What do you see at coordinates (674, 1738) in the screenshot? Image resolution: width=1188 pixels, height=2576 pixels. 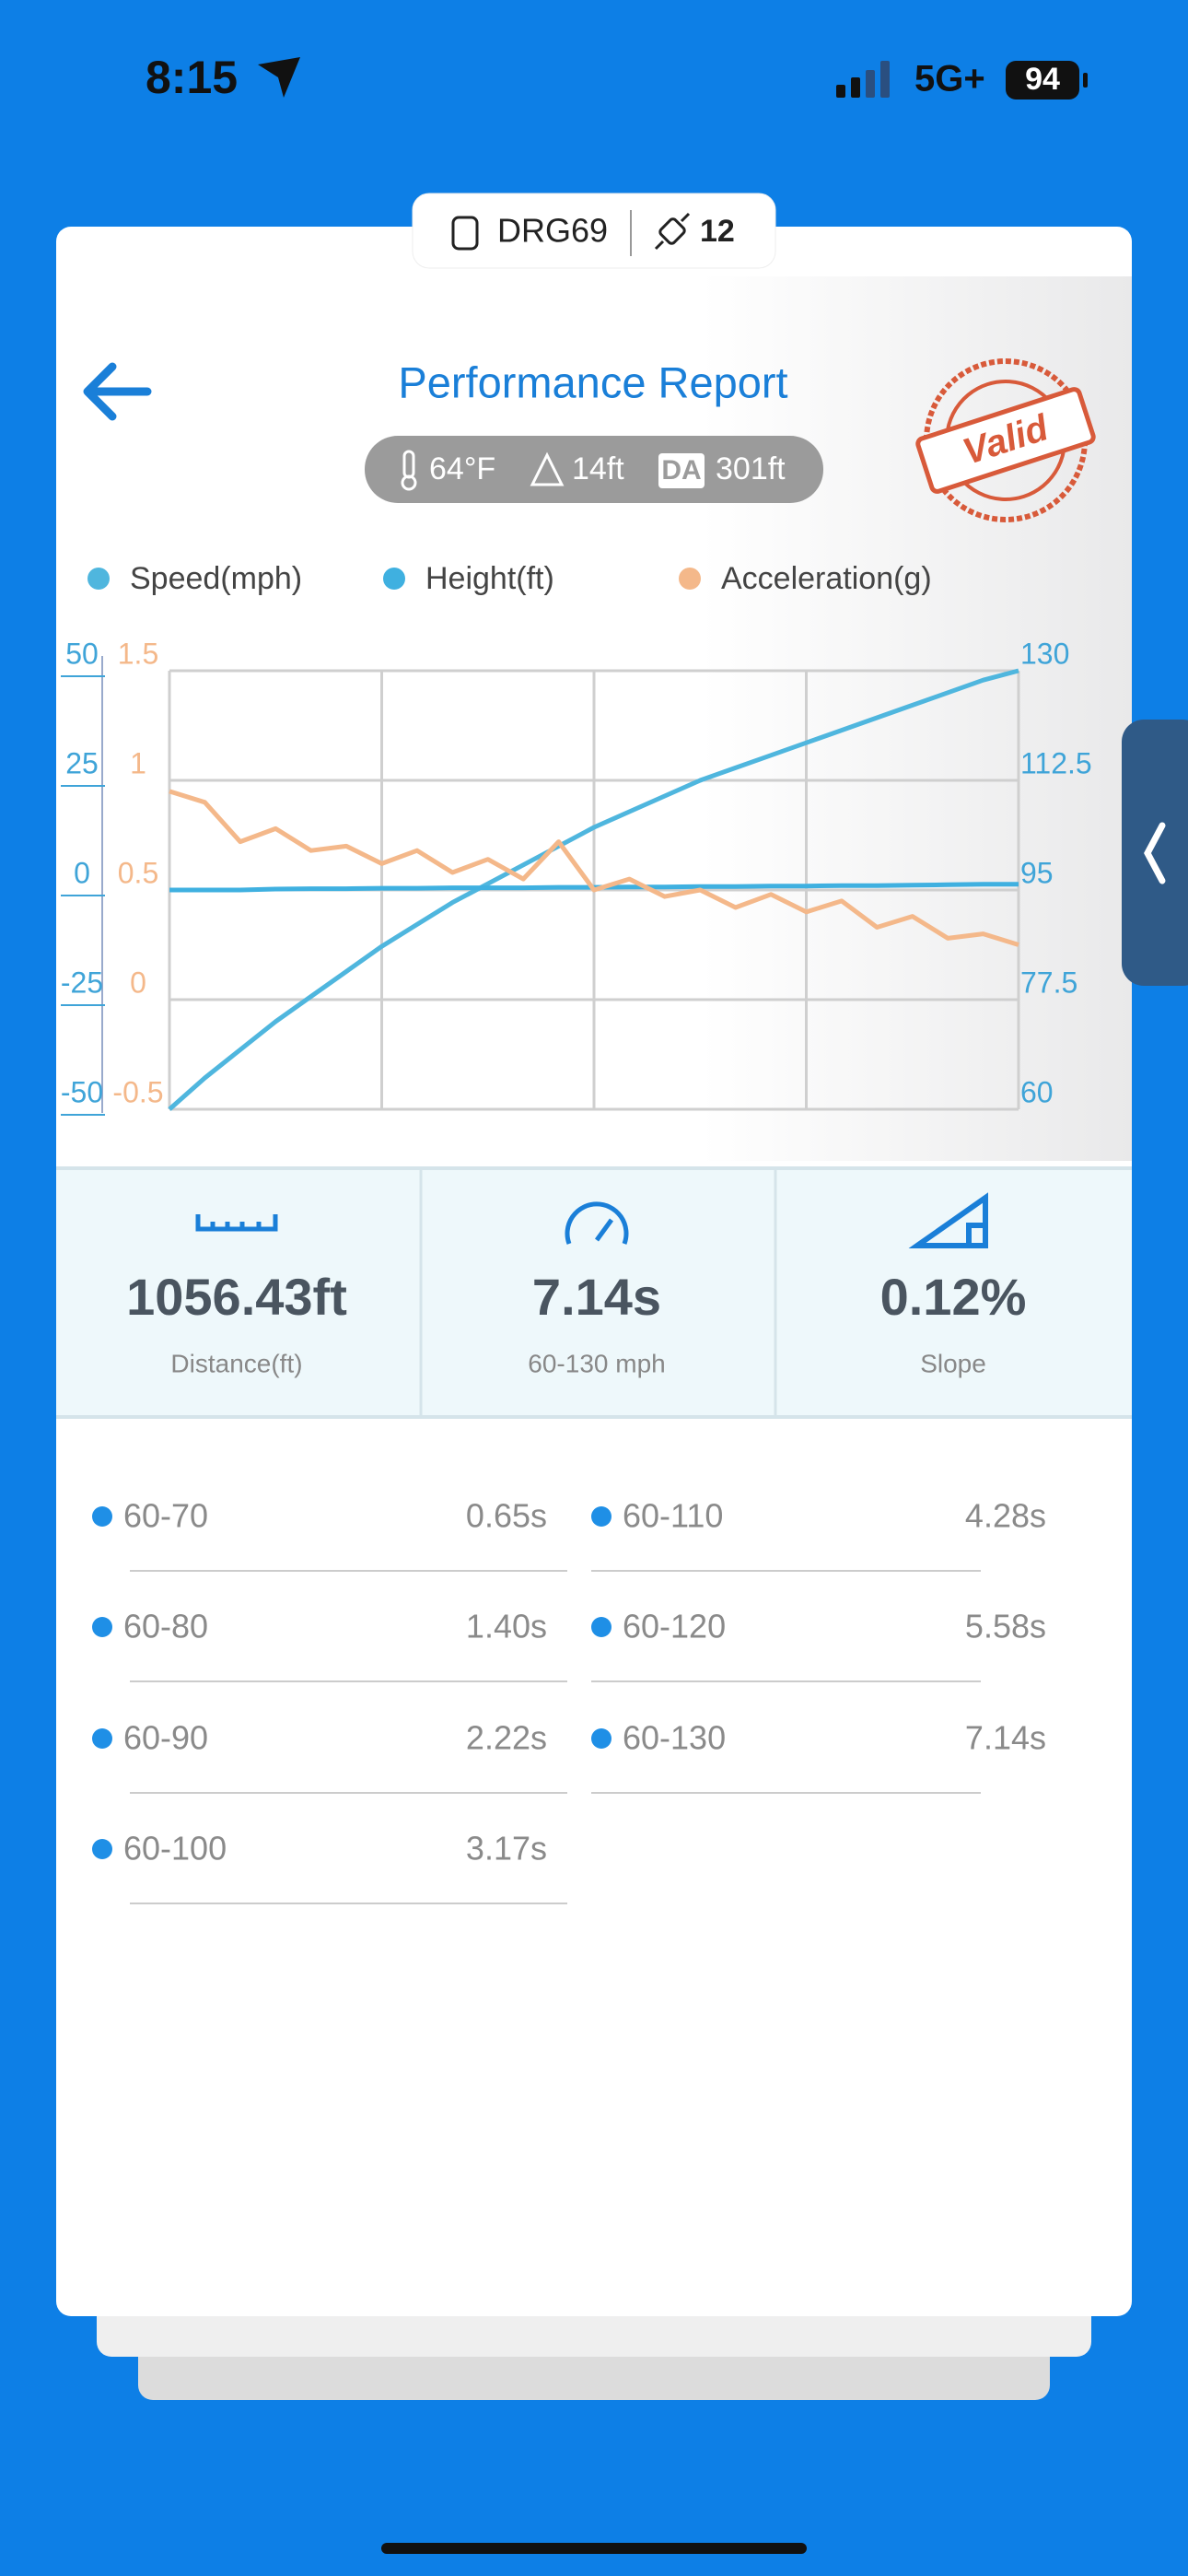 I see `split-label: 60-130` at bounding box center [674, 1738].